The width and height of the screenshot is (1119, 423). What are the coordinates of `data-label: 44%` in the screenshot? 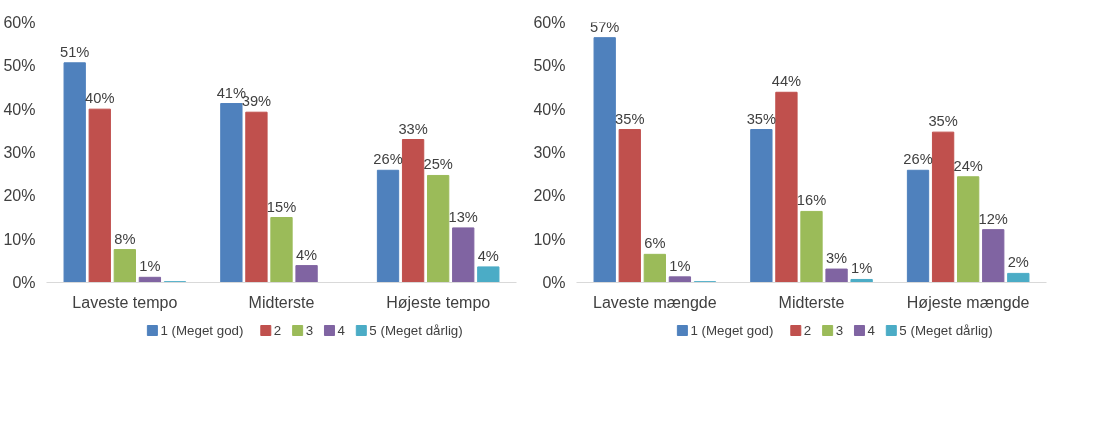 It's located at (786, 81).